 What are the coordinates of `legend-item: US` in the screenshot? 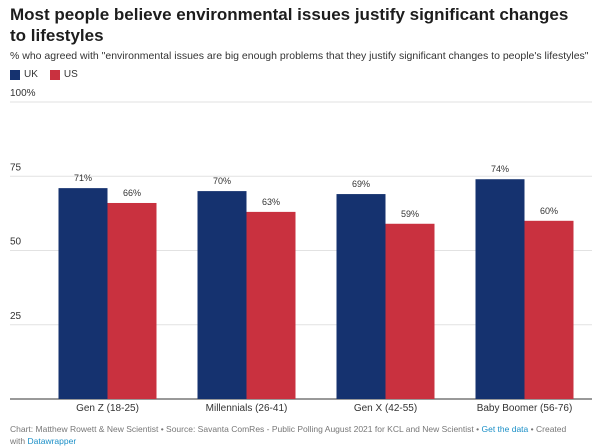 It's located at (63, 74).